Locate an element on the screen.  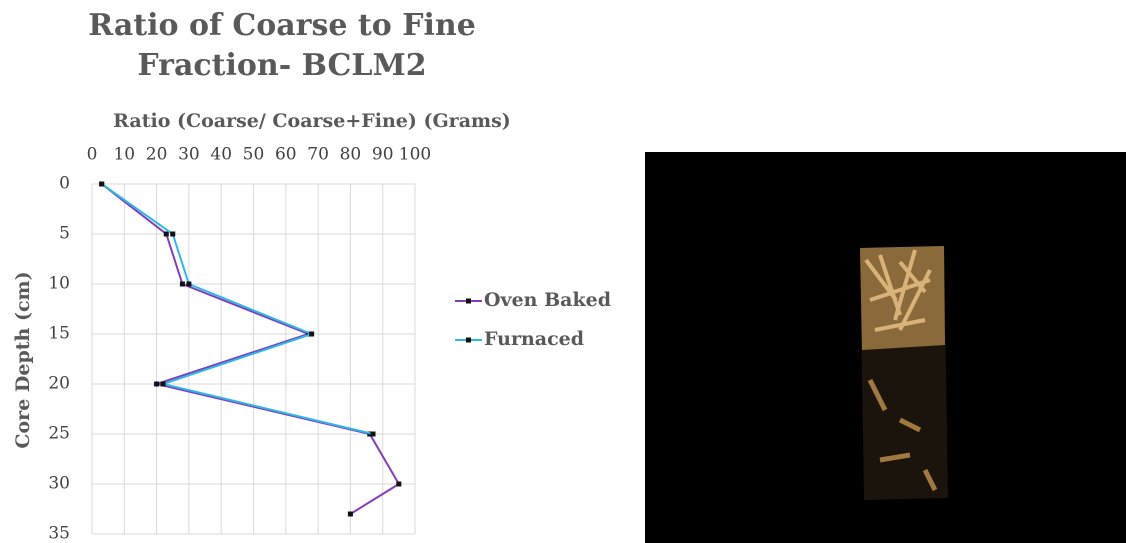
legend-label: Oven Baked is located at coordinates (547, 300).